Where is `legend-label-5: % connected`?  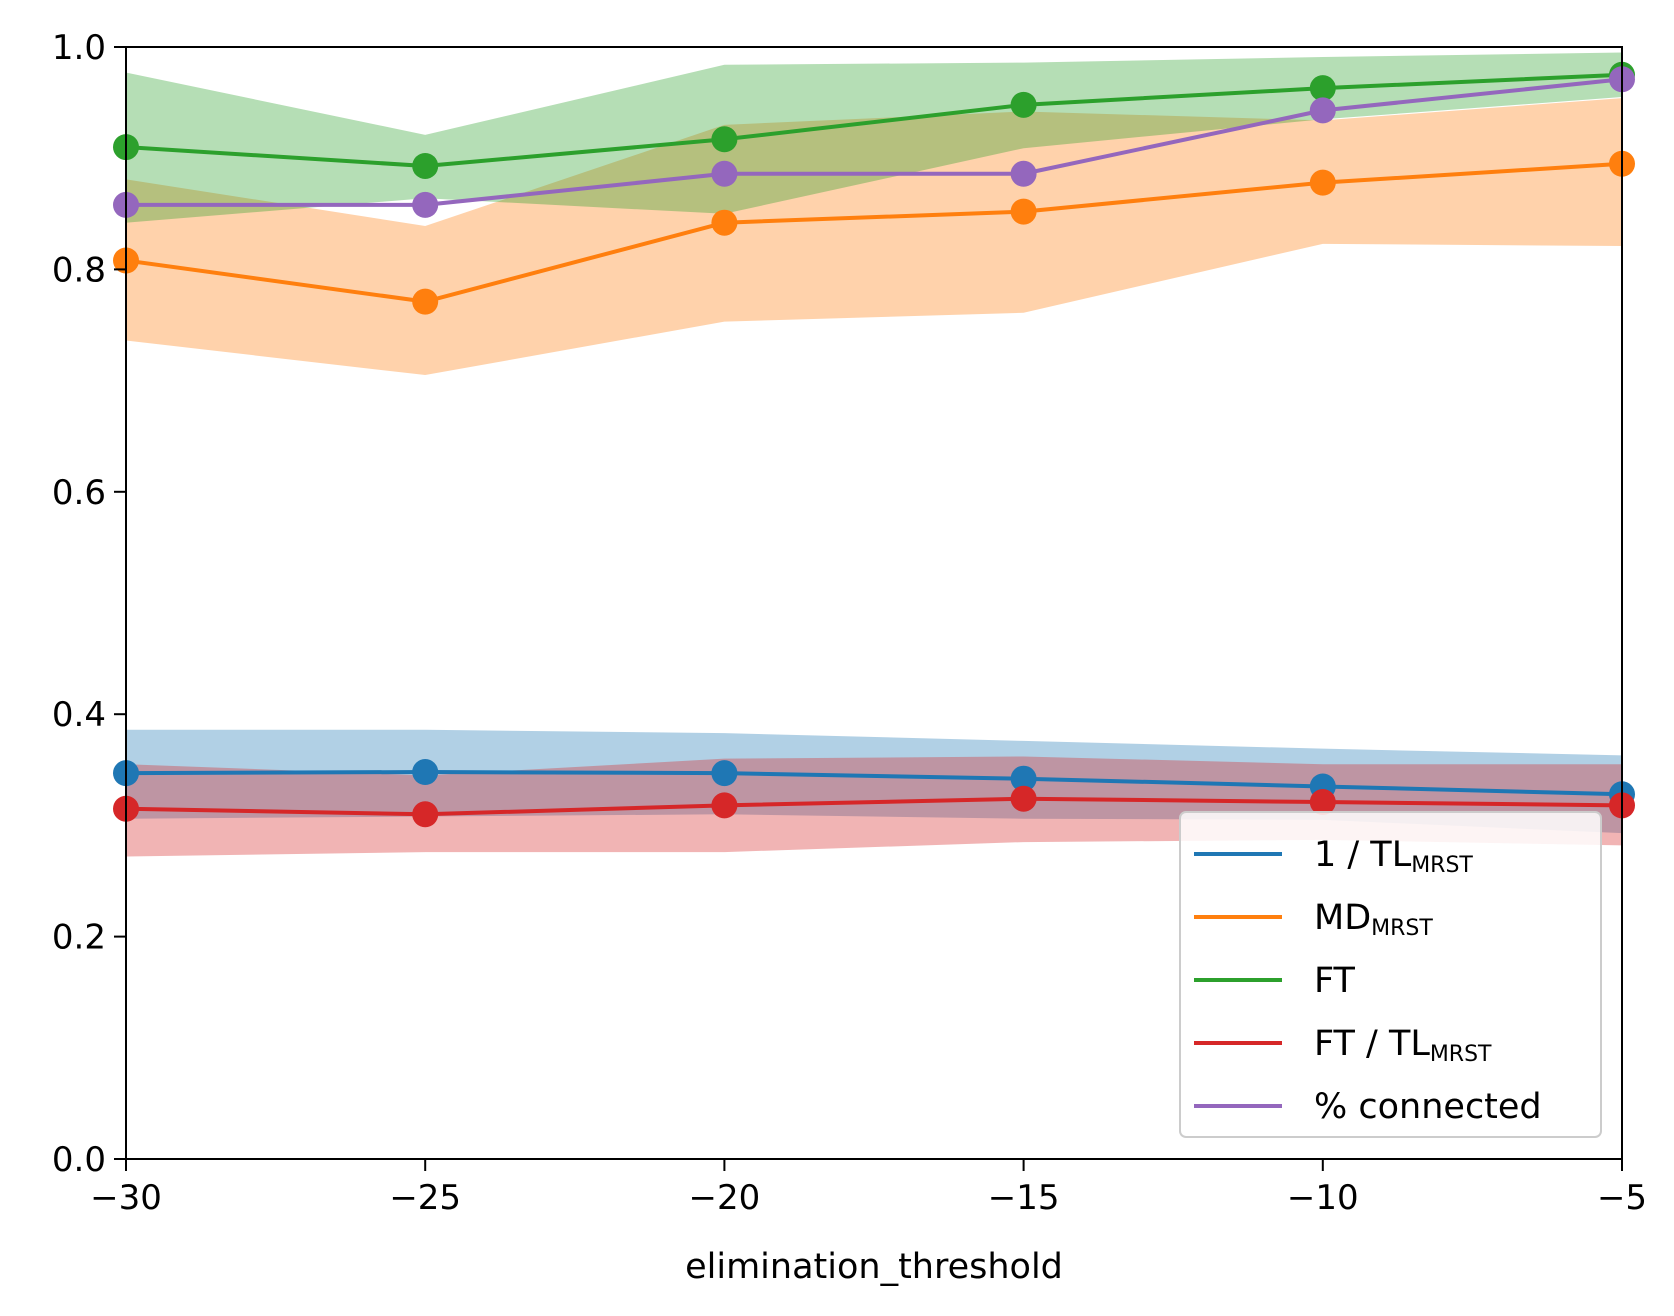
legend-label-5: % connected is located at coordinates (1428, 1107).